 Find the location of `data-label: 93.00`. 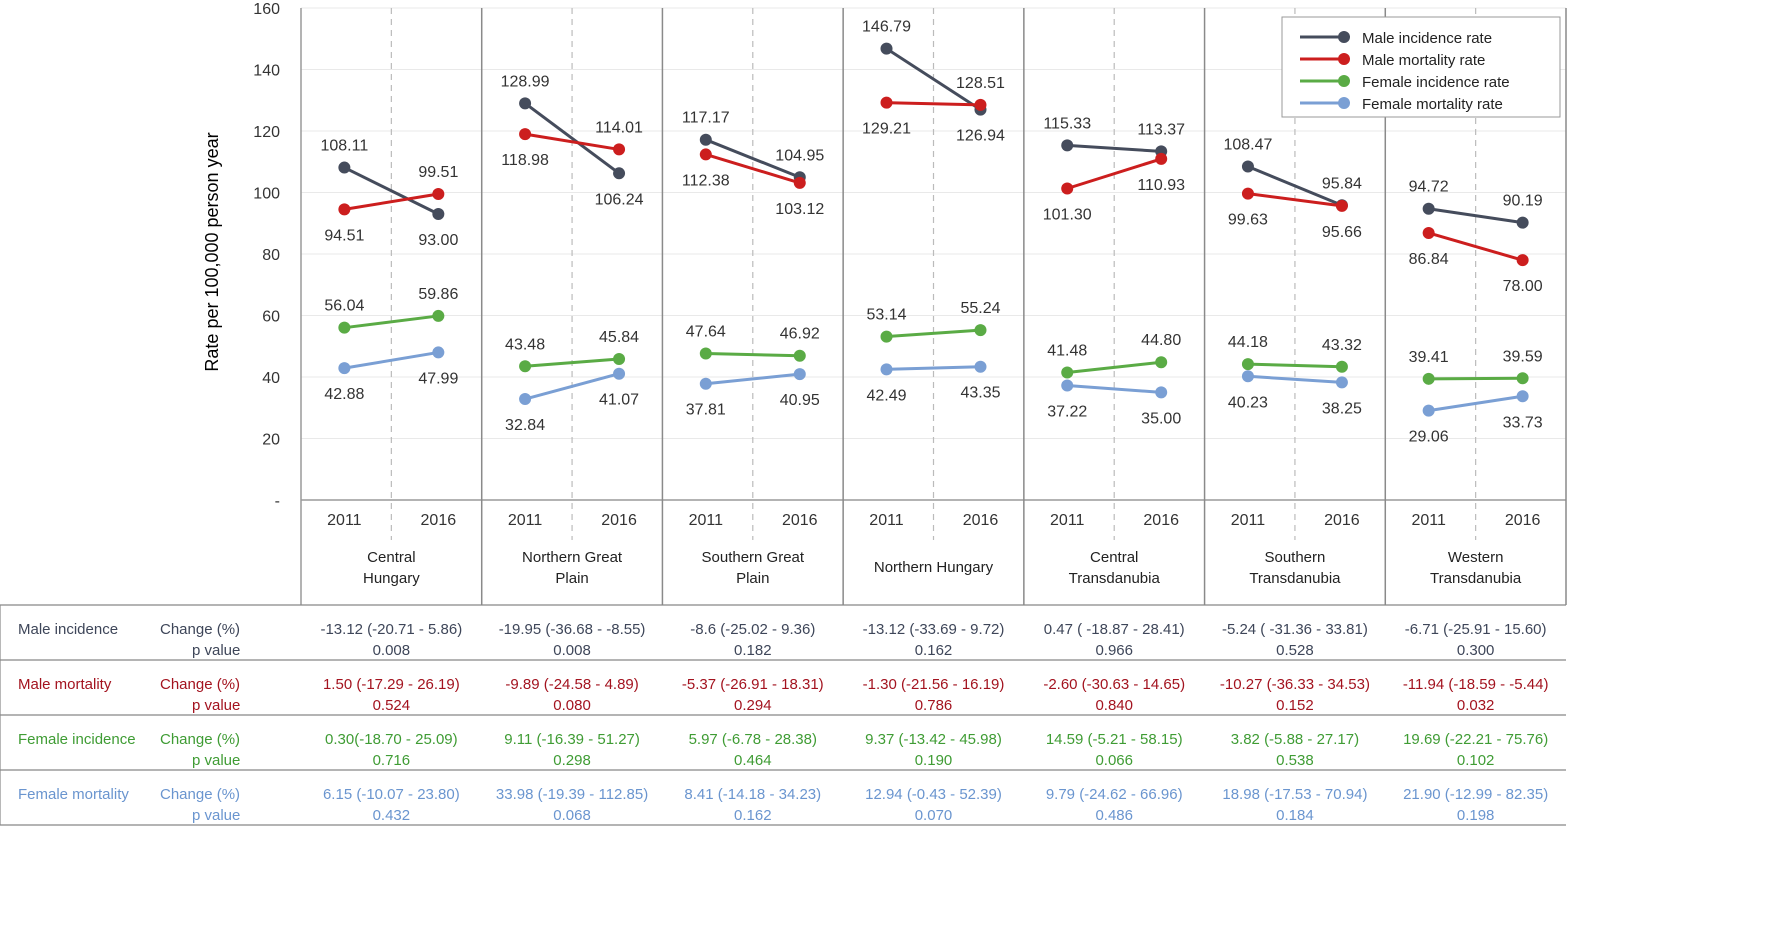

data-label: 93.00 is located at coordinates (438, 240).